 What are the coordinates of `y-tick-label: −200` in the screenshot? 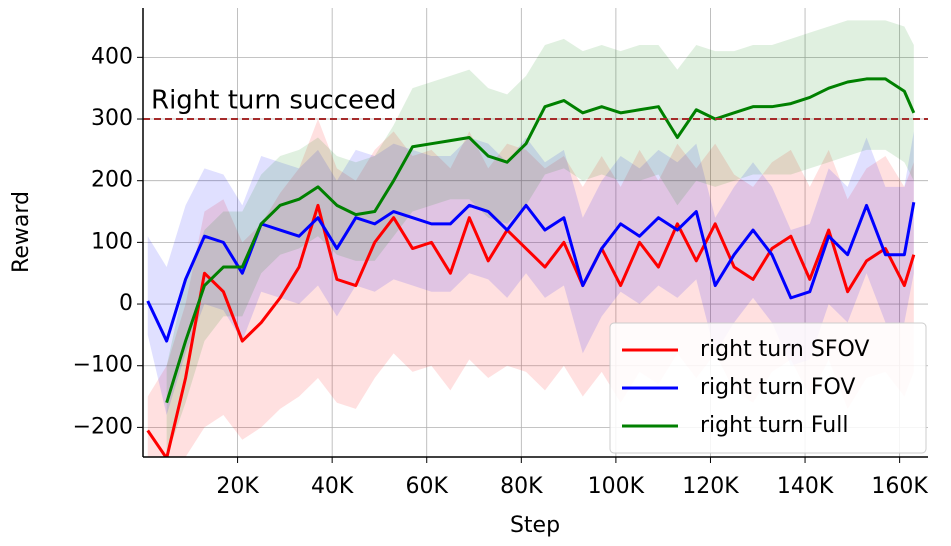 It's located at (103, 426).